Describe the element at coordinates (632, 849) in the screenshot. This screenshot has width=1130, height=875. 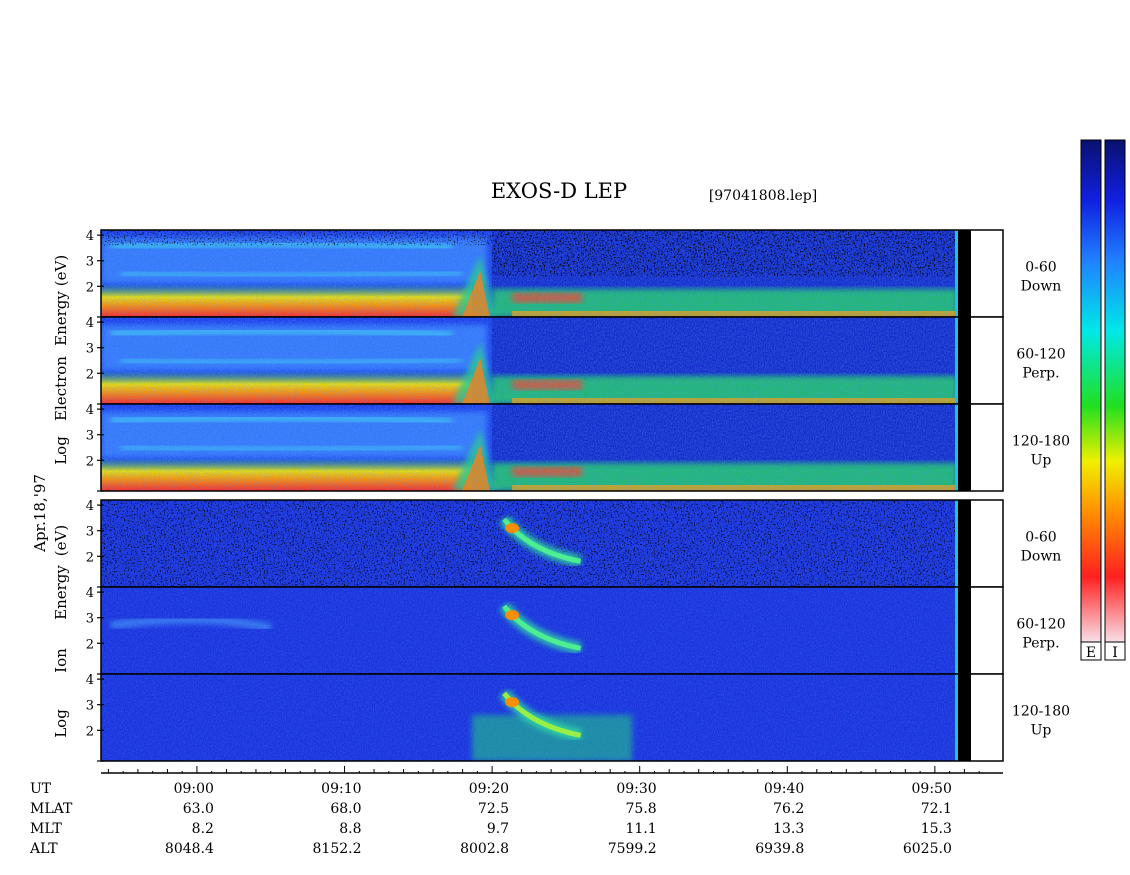
I see `orbit-value-alt: 7599.2` at that location.